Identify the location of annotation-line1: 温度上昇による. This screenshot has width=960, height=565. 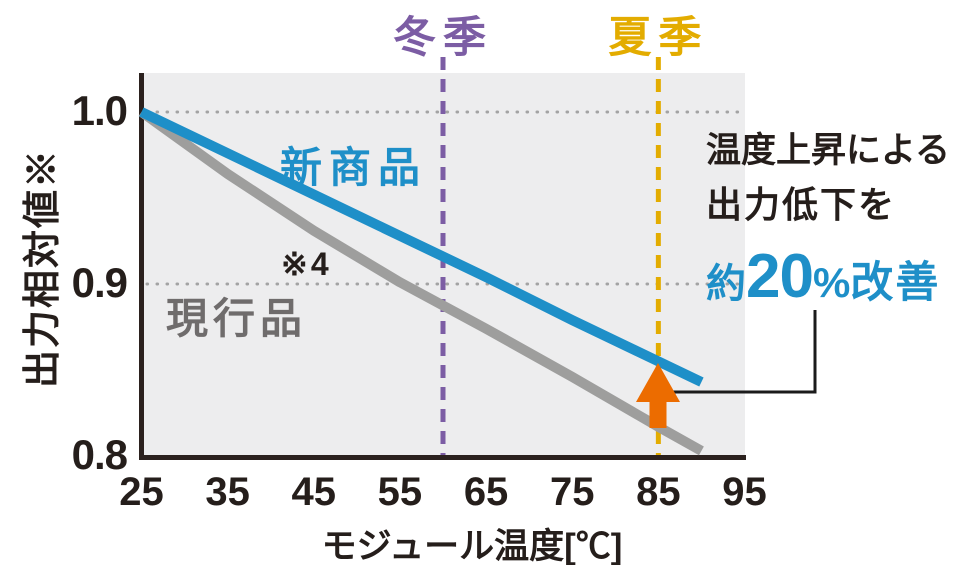
(828, 150).